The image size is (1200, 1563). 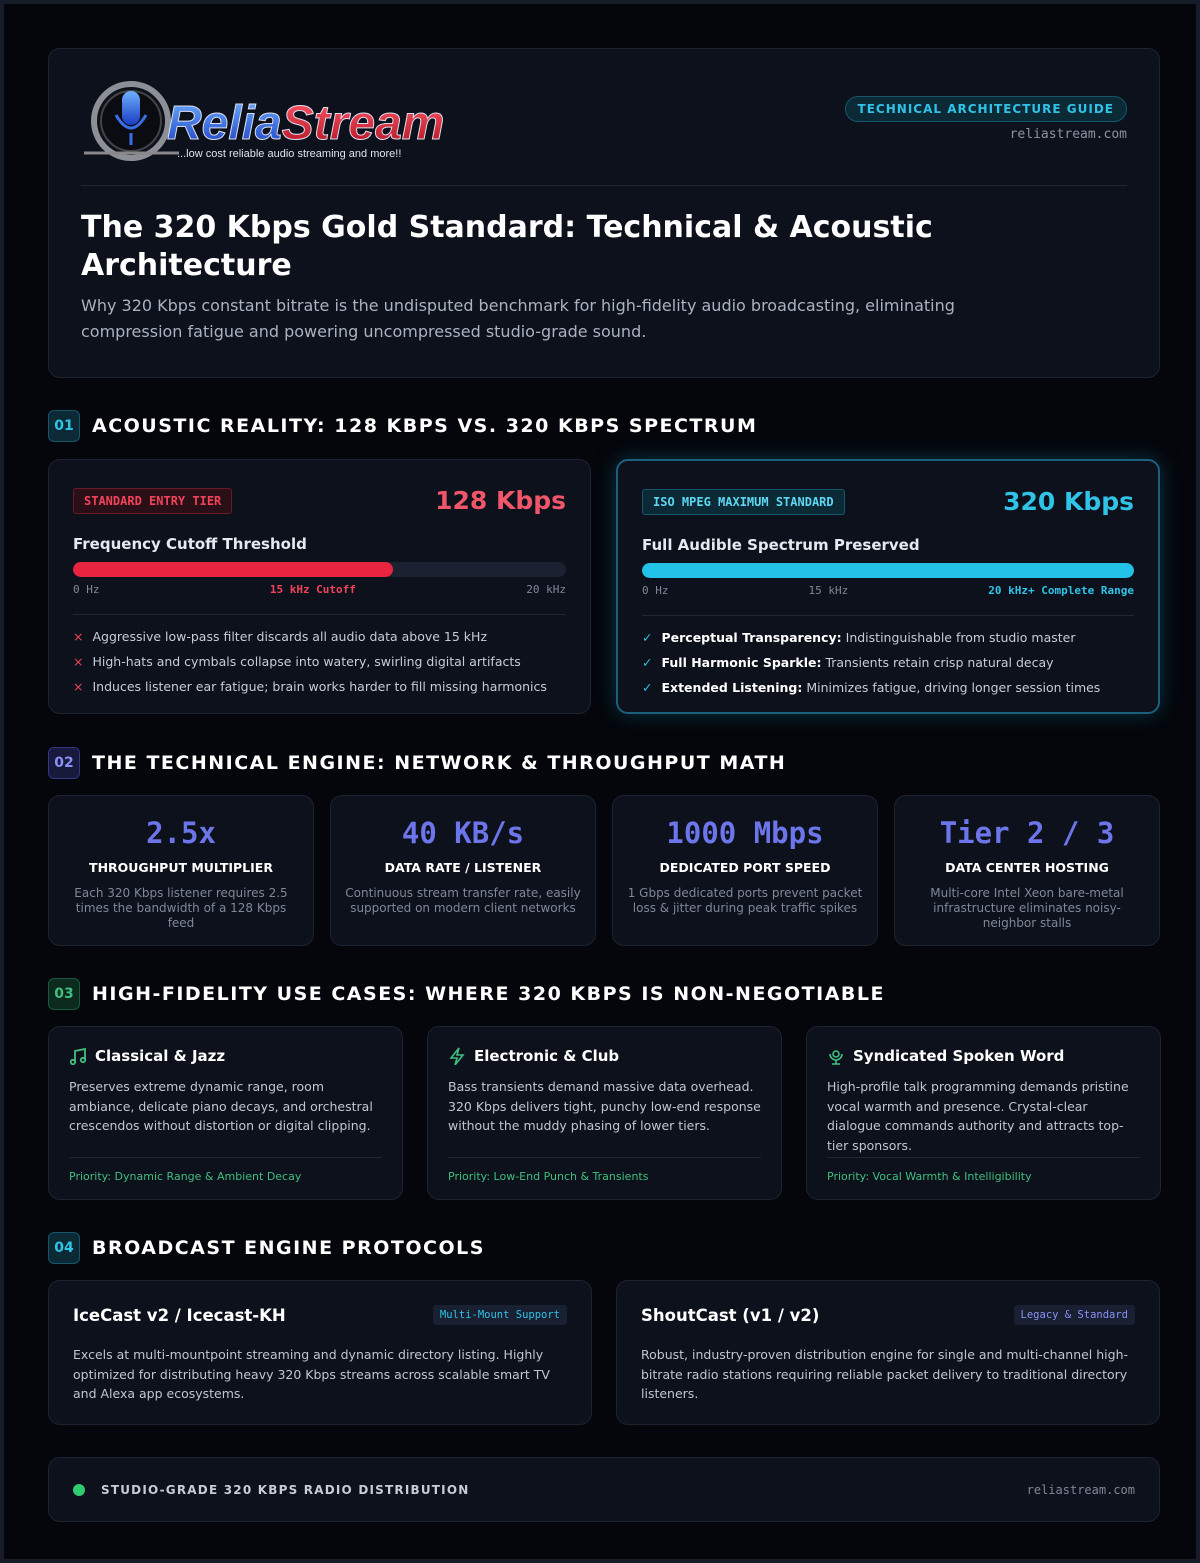 I want to click on stat-value: 2.5x, so click(x=181, y=833).